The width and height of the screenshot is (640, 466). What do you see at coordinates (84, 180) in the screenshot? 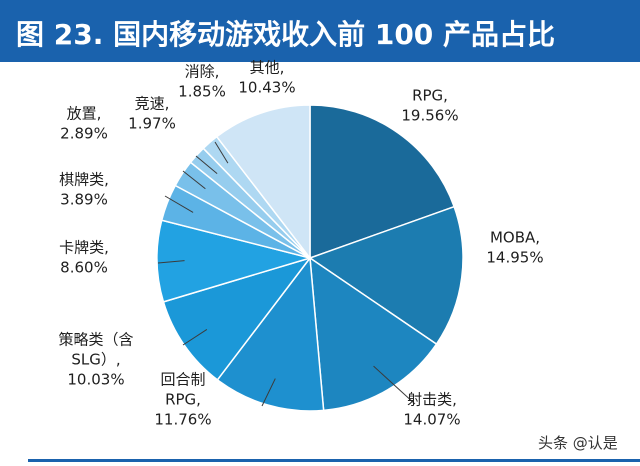
I see `data-label-category: 棋牌类,` at bounding box center [84, 180].